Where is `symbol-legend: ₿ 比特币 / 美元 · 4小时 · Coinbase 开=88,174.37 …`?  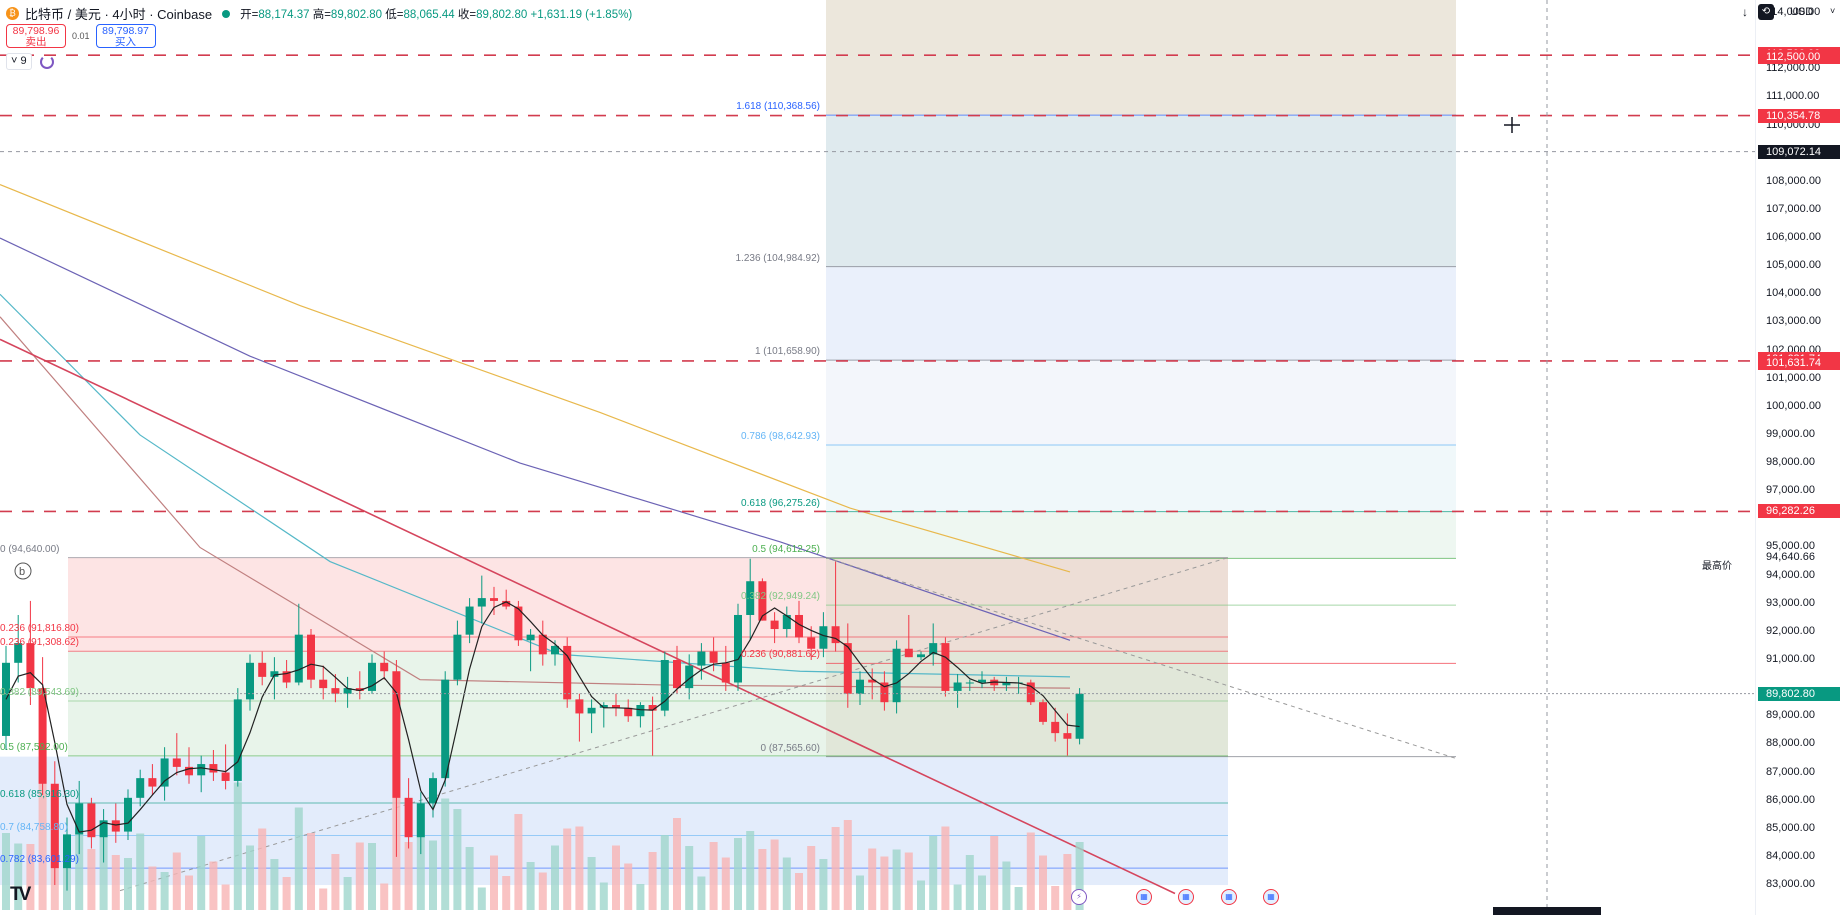 symbol-legend: ₿ 比特币 / 美元 · 4小时 · Coinbase 开=88,174.37 … is located at coordinates (319, 13).